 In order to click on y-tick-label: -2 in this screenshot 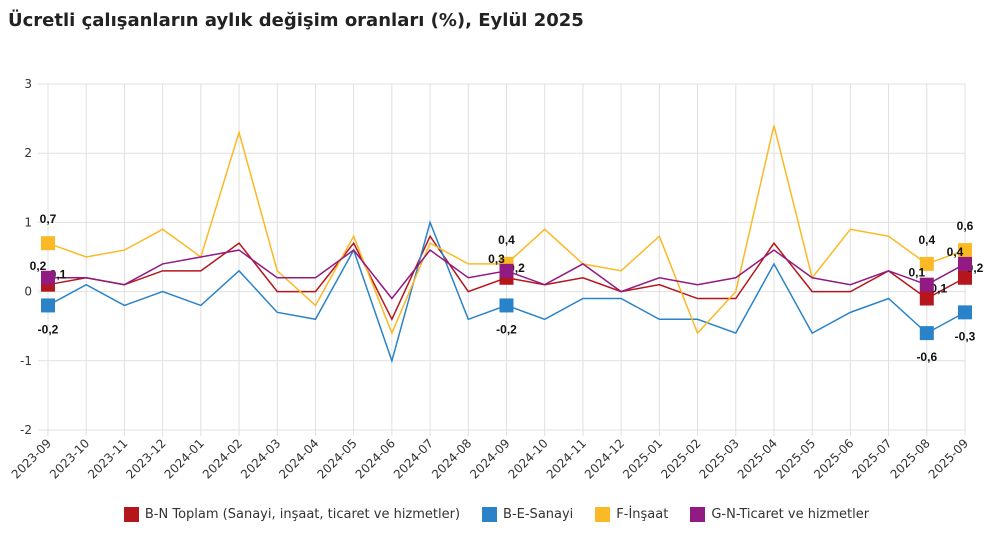, I will do `click(26, 430)`.